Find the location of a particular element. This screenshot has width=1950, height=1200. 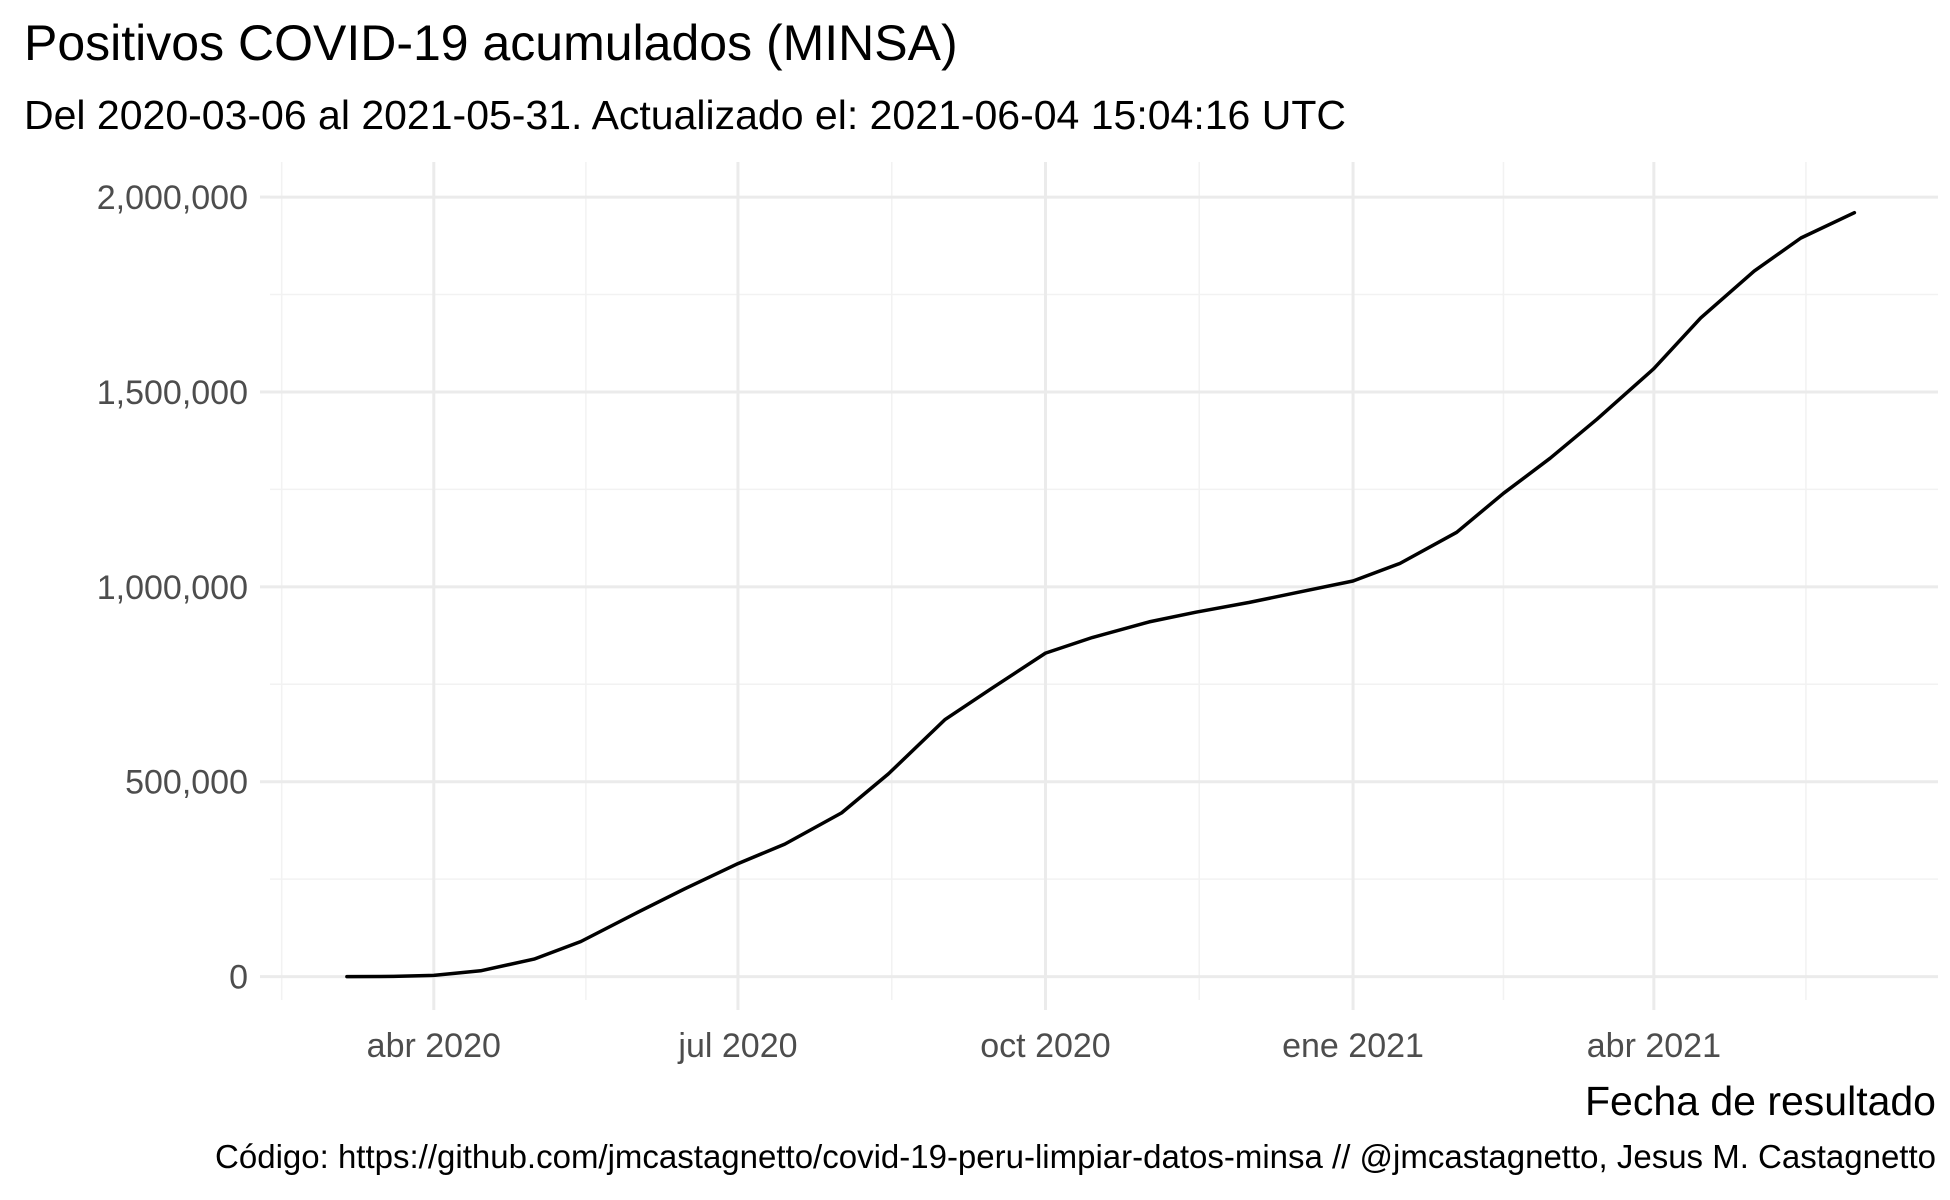

y-tick-label: 500,000 is located at coordinates (186, 783).